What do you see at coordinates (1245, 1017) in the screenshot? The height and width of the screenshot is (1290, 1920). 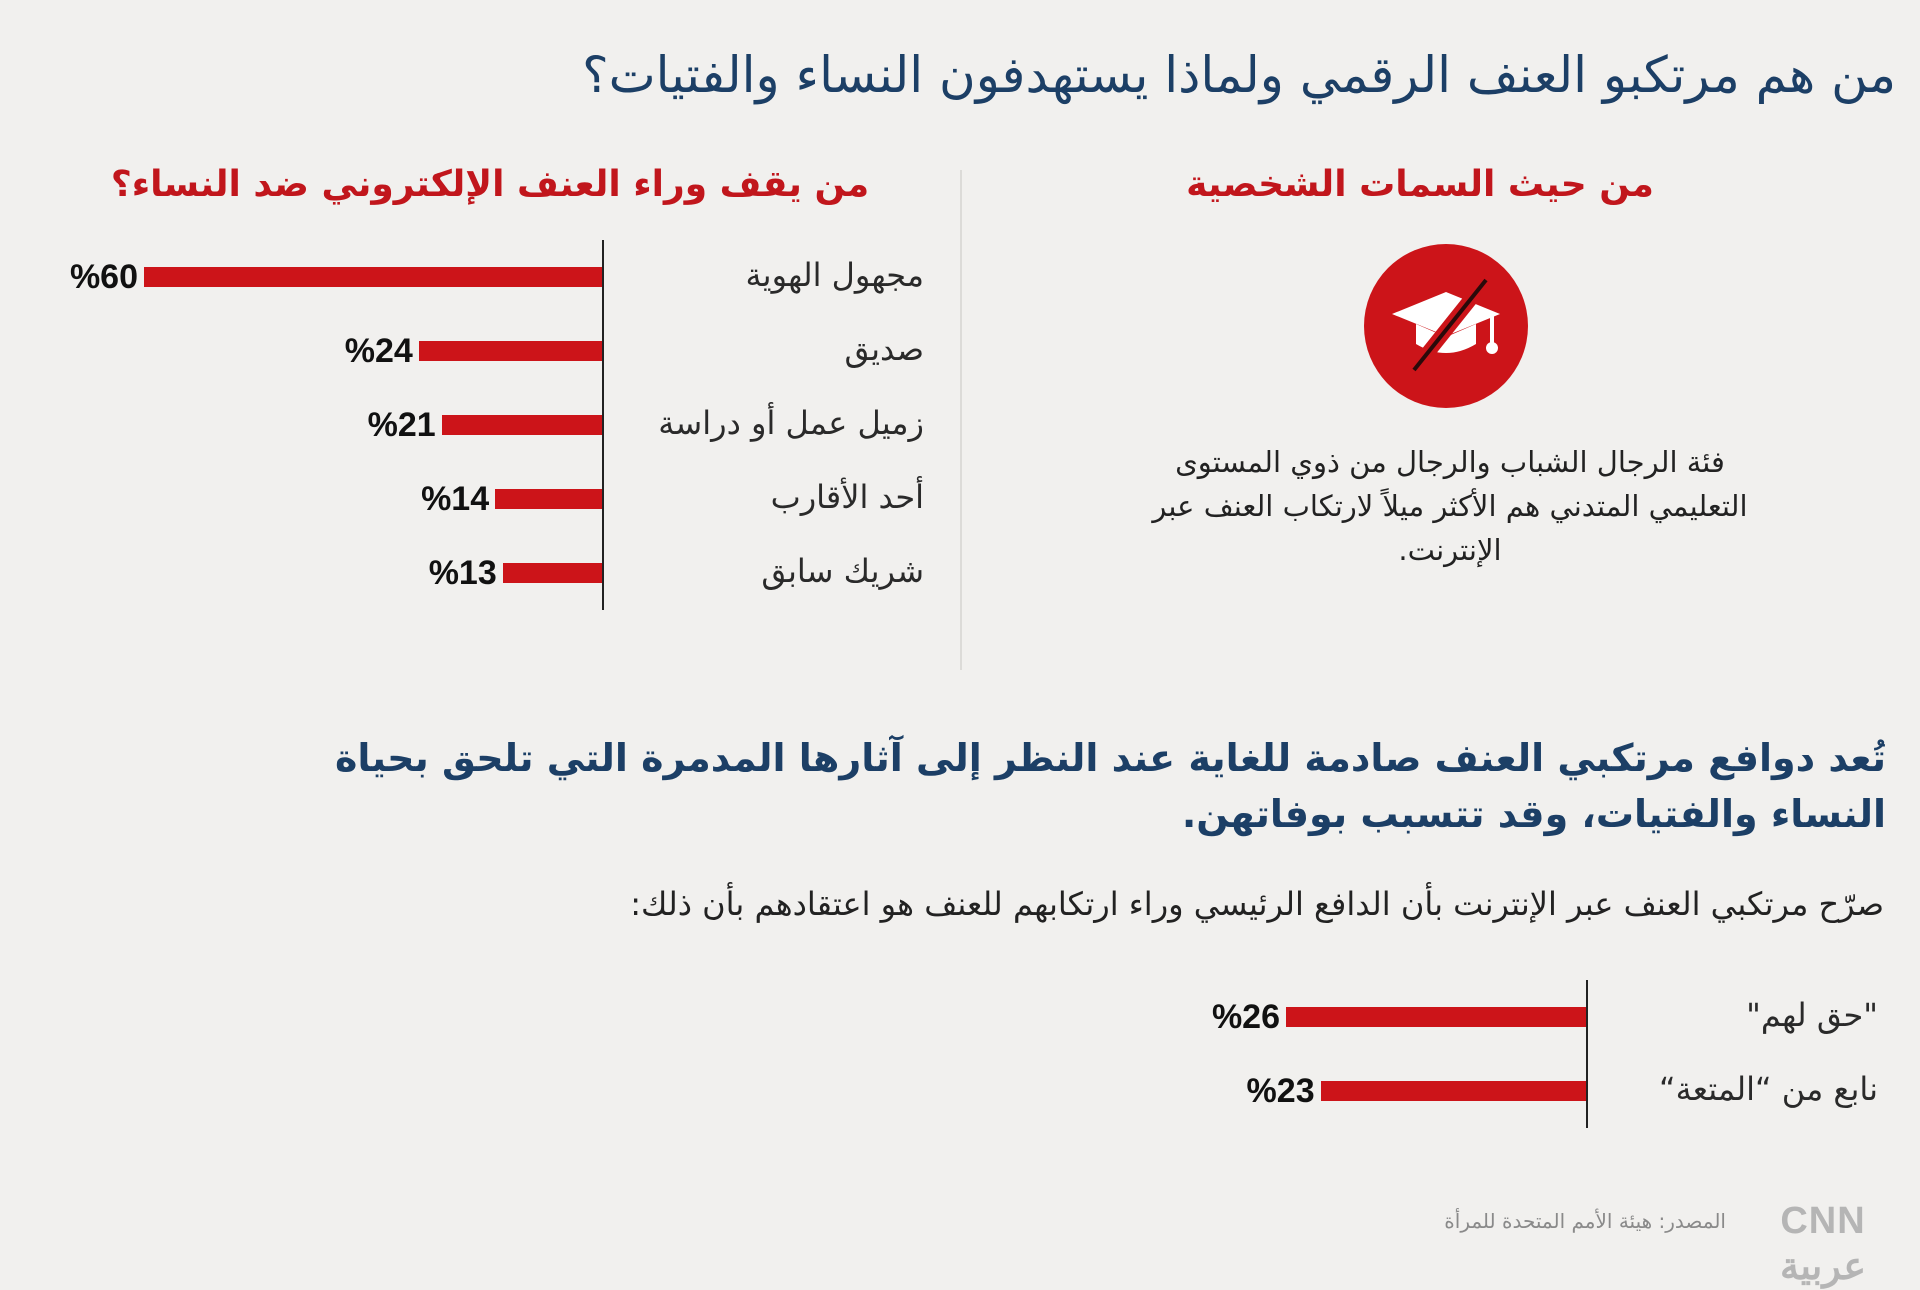 I see `bar-value-label: %26` at bounding box center [1245, 1017].